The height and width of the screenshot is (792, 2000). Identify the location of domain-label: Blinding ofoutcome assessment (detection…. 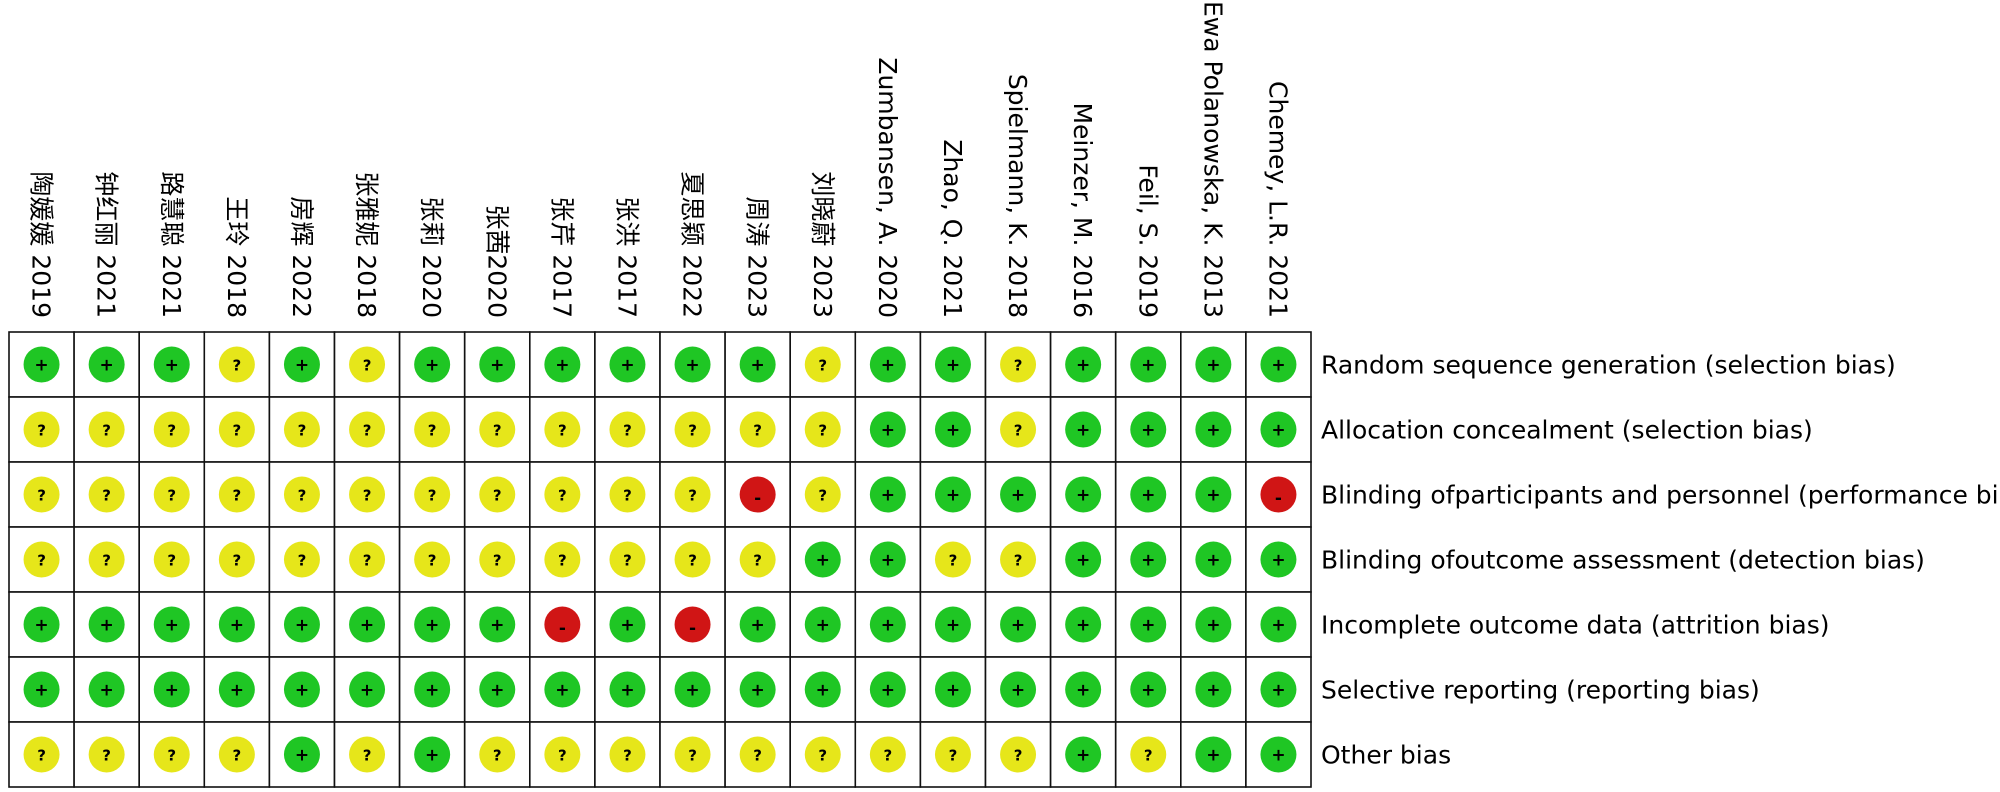
(1623, 560).